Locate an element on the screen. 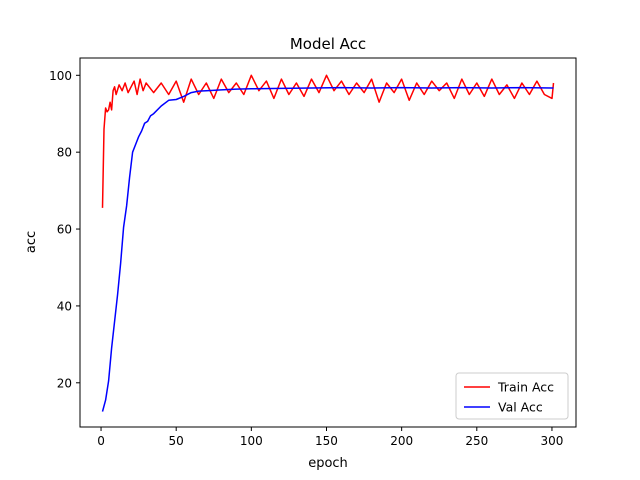 The width and height of the screenshot is (640, 480). x-tick-label: 300 is located at coordinates (551, 441).